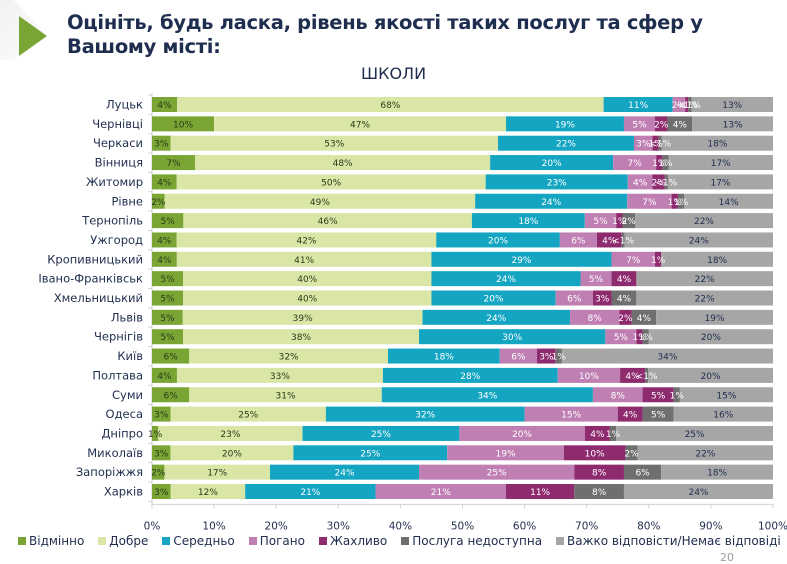  What do you see at coordinates (465, 525) in the screenshot?
I see `tick-labels-layer: 0% 10% 20% 30% 40% 50% 60% 70% 80% 90% 100%` at bounding box center [465, 525].